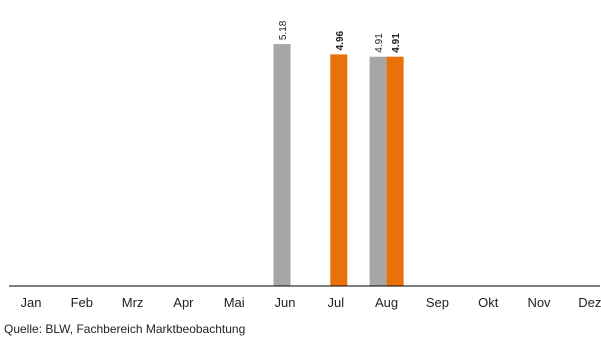 This screenshot has width=601, height=340. What do you see at coordinates (285, 302) in the screenshot?
I see `x-tick-label-jun: Jun` at bounding box center [285, 302].